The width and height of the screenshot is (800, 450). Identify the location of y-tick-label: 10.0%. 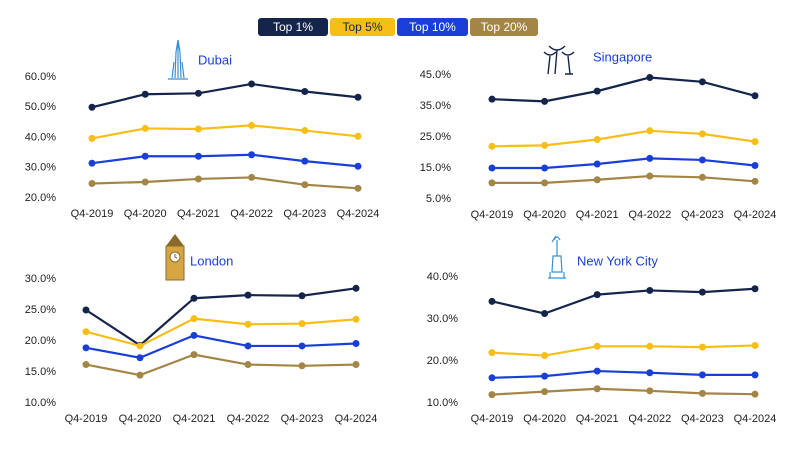
(442, 403).